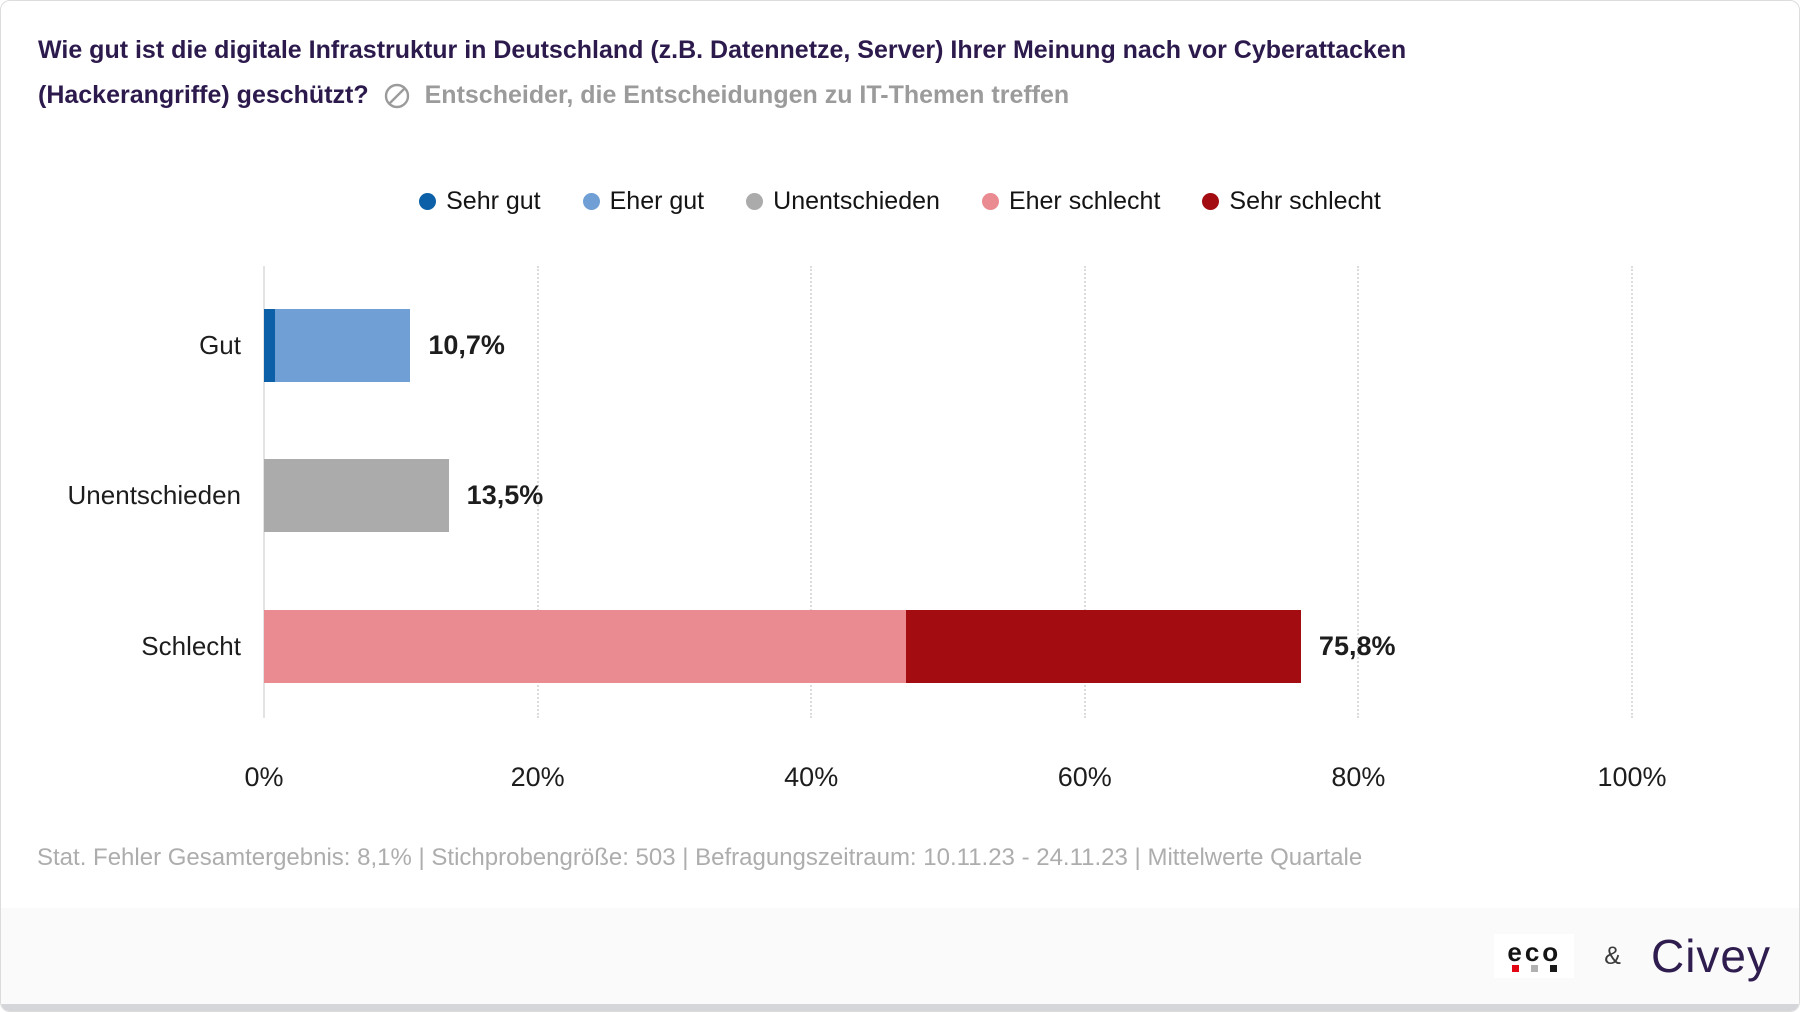 The image size is (1800, 1012). I want to click on bar-value-label: 75,8%, so click(1357, 646).